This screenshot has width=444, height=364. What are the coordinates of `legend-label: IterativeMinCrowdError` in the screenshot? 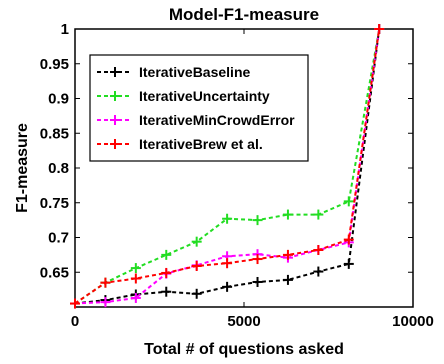 It's located at (217, 120).